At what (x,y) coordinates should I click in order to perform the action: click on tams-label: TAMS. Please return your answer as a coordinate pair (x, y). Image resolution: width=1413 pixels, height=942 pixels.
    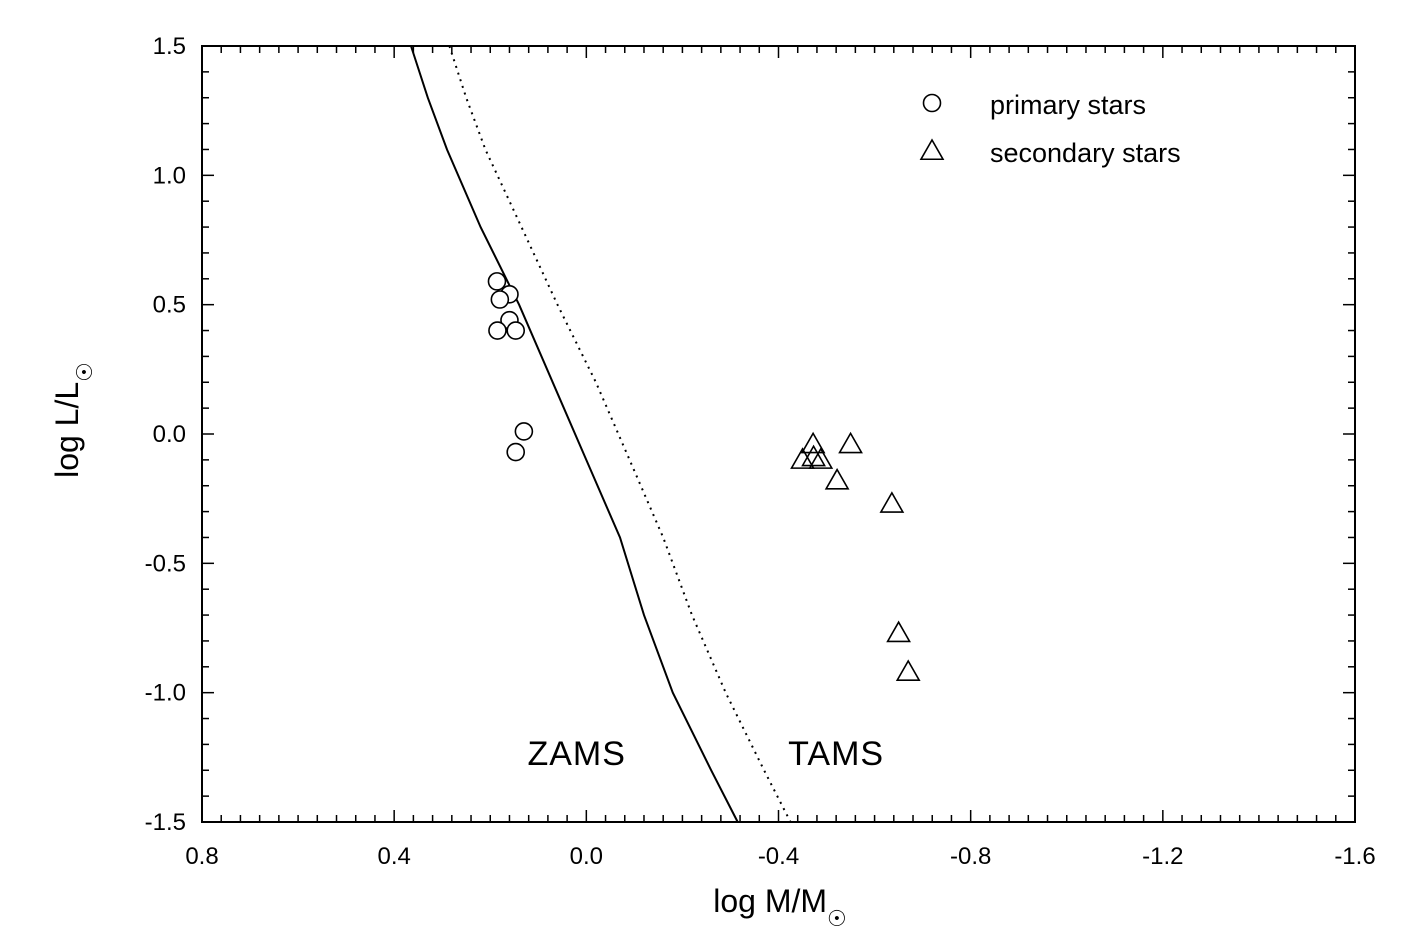
    Looking at the image, I should click on (836, 754).